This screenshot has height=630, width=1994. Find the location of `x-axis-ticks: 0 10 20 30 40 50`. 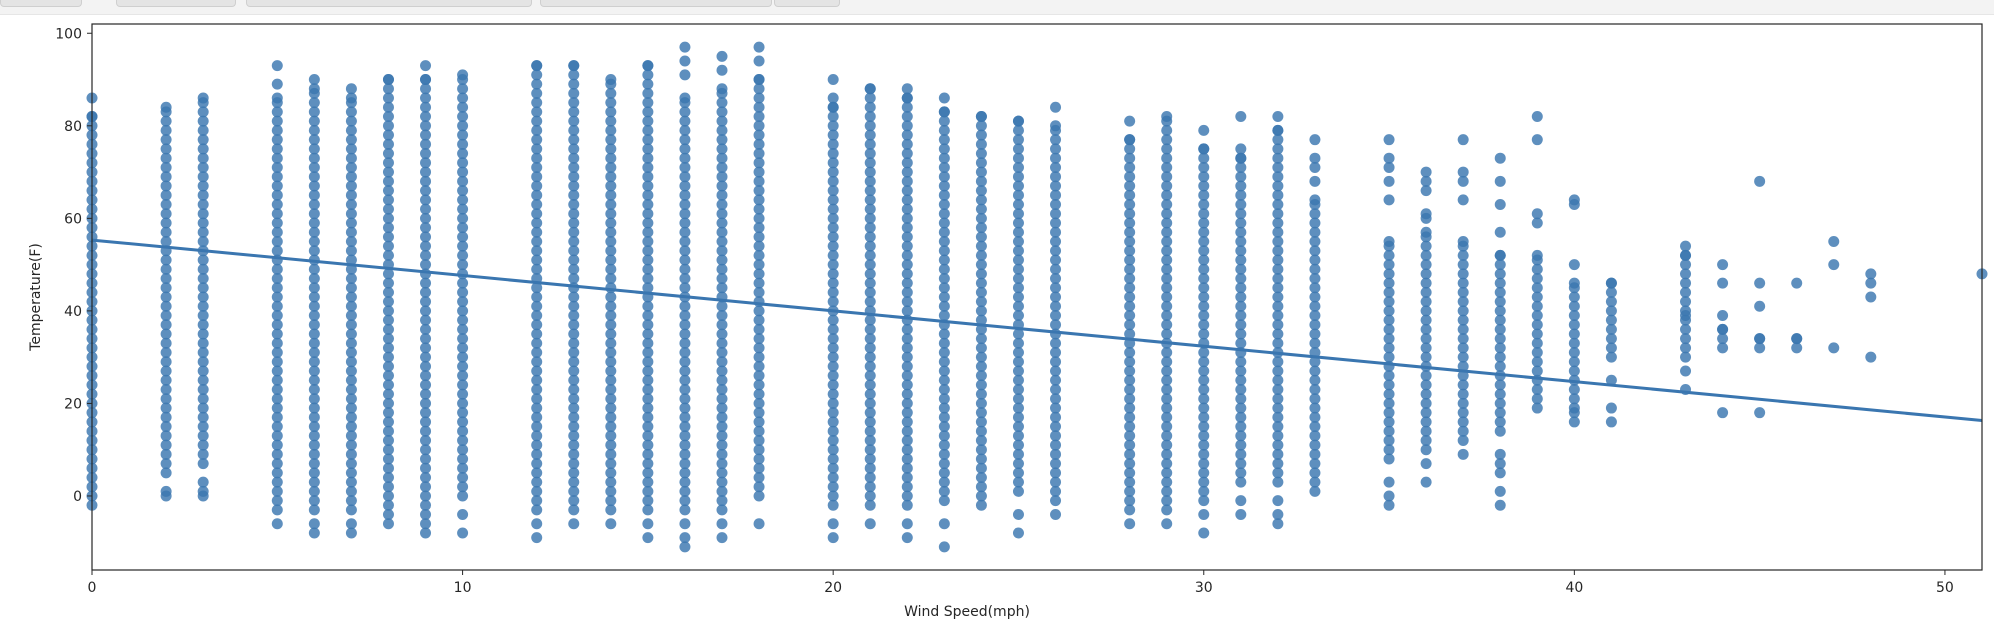

x-axis-ticks: 0 10 20 30 40 50 is located at coordinates (1021, 583).